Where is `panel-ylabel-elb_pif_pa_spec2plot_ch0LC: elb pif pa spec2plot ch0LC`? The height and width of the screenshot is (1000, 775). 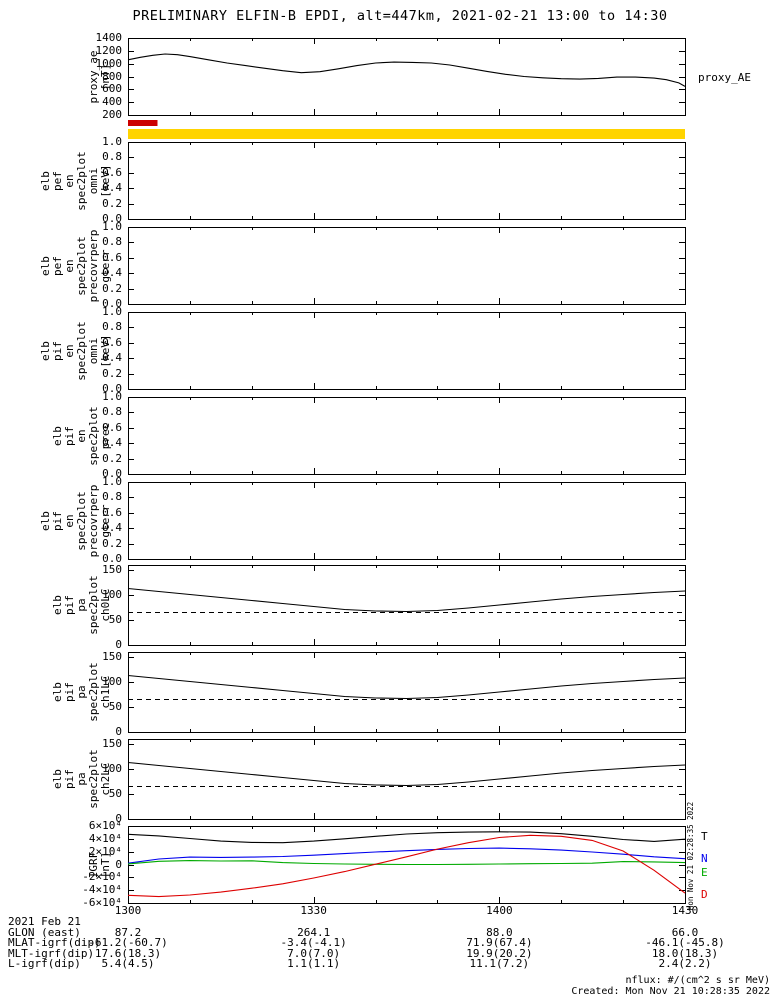
panel-ylabel-elb_pif_pa_spec2plot_ch0LC: elb pif pa spec2plot ch0LC is located at coordinates (81, 605).